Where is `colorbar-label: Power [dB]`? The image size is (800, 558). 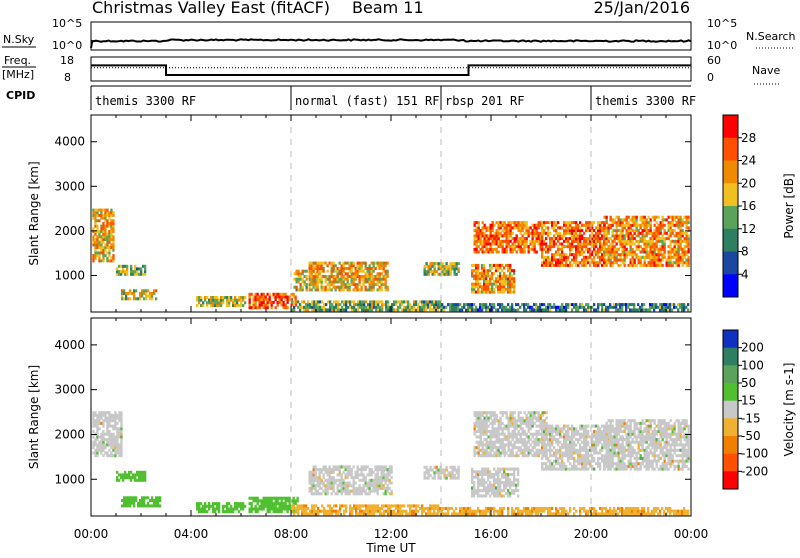
colorbar-label: Power [dB] is located at coordinates (789, 205).